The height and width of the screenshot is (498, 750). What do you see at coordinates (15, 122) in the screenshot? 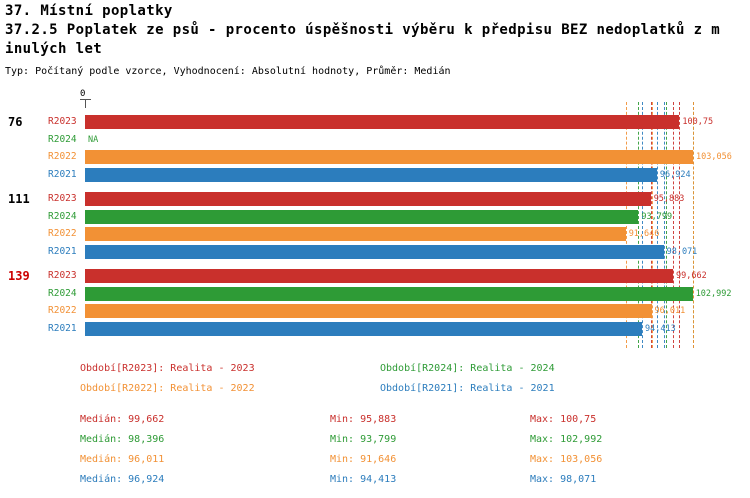
I see `group-label: 76` at bounding box center [15, 122].